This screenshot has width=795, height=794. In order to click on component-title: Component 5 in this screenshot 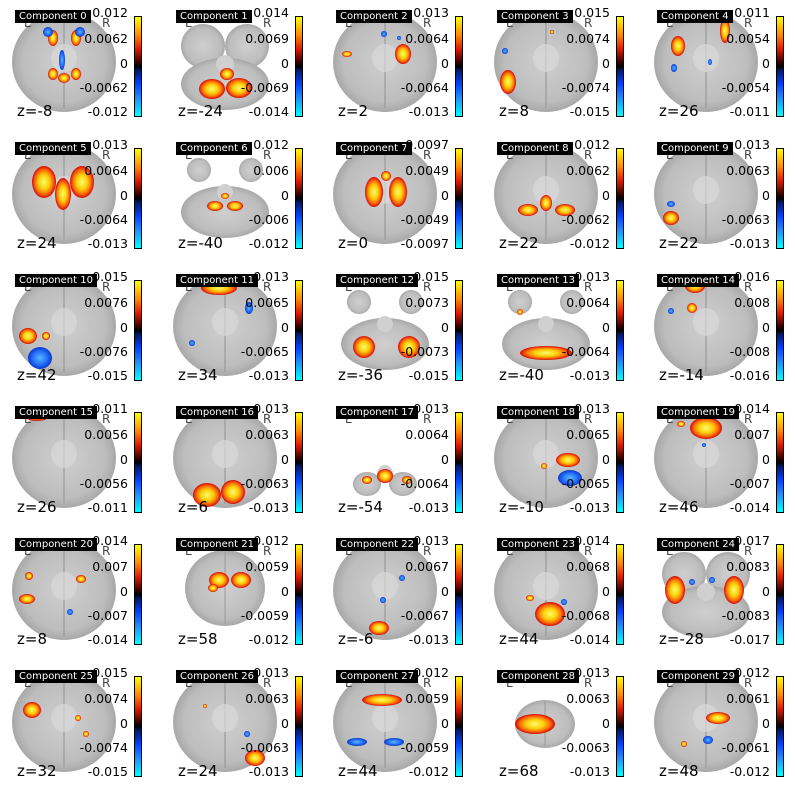, I will do `click(53, 148)`.